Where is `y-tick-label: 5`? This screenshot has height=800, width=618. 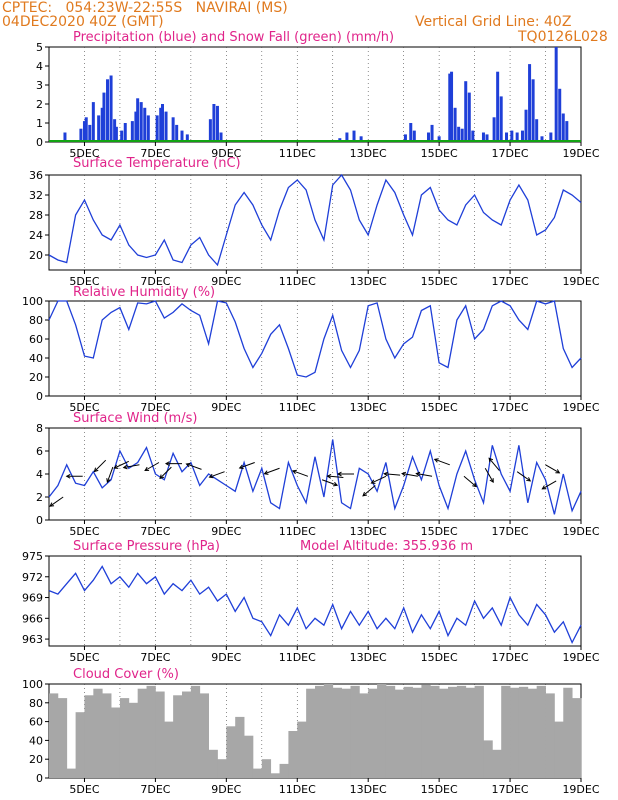
y-tick-label: 5 is located at coordinates (39, 47).